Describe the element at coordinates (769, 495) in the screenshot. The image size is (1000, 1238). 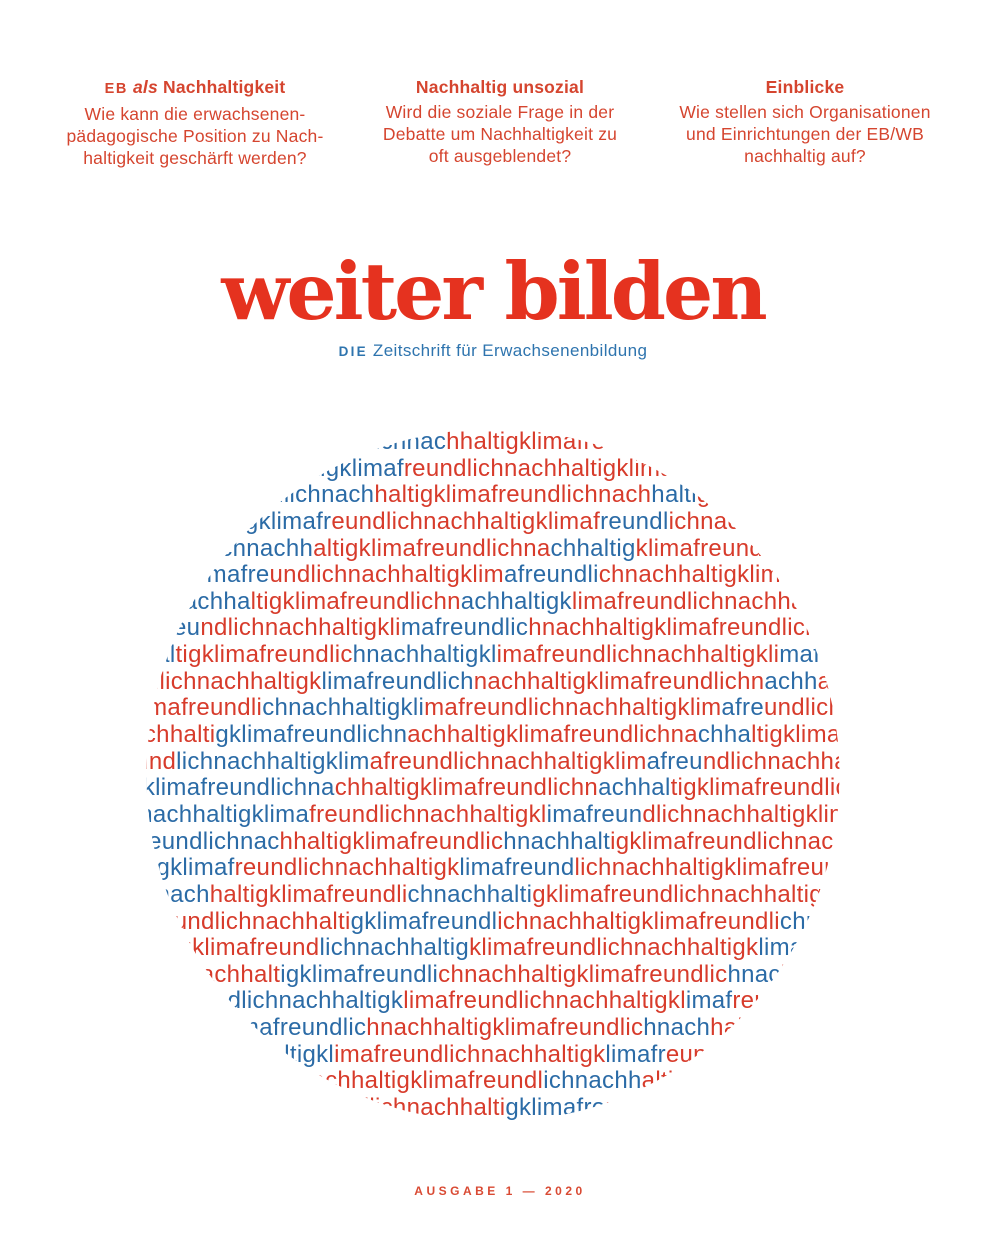
I see `wordcloud-segment: gklimafreundlich` at that location.